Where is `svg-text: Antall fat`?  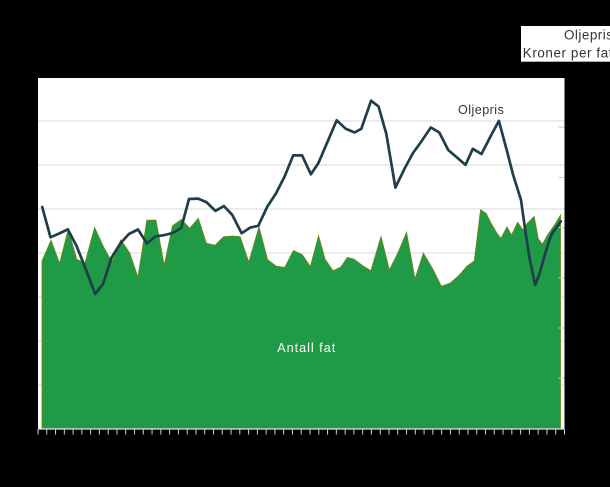
svg-text: Antall fat is located at coordinates (306, 348).